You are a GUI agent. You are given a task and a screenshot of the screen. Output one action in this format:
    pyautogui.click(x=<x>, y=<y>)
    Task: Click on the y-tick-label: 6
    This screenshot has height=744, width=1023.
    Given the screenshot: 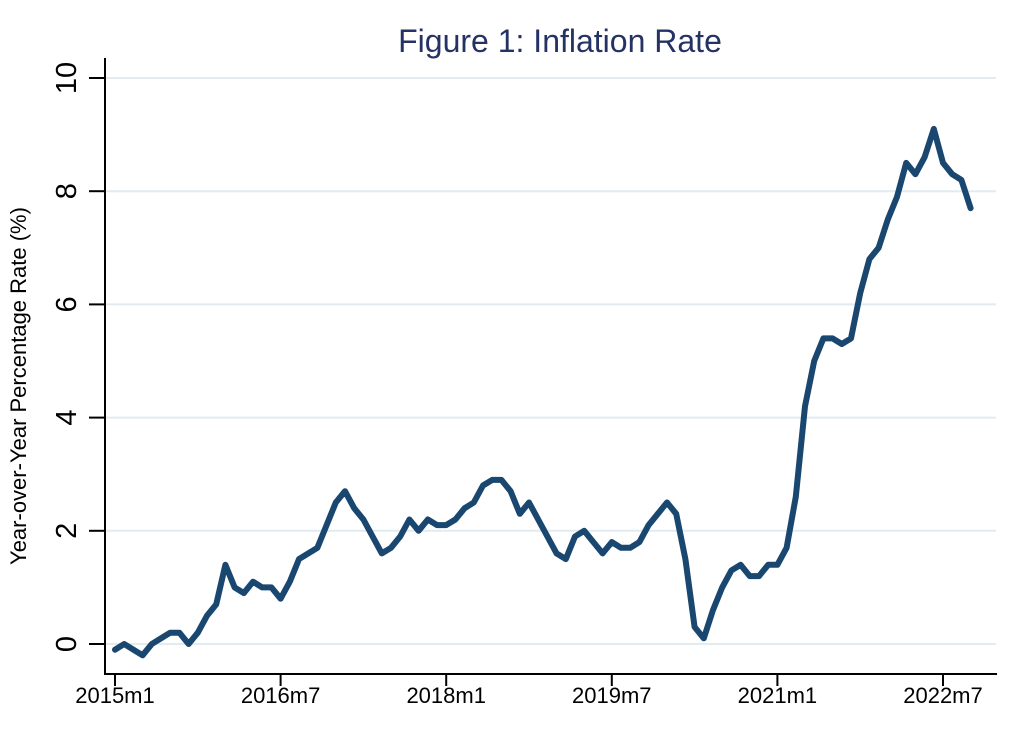 What is the action you would take?
    pyautogui.click(x=67, y=304)
    